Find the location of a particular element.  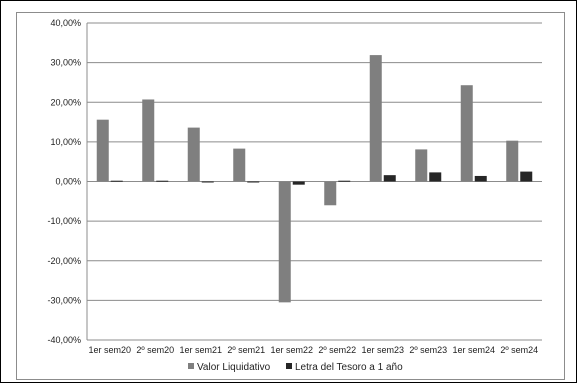

y-tick-label: -30,00% is located at coordinates (64, 300).